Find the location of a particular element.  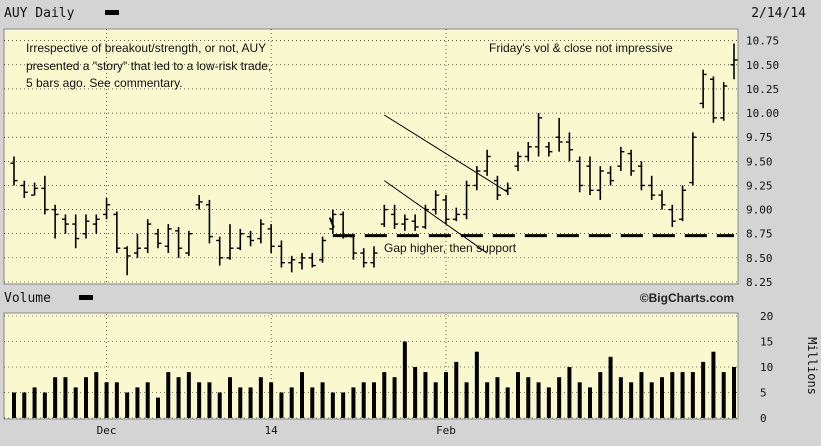

price-tick-label: 8.75 is located at coordinates (759, 234).